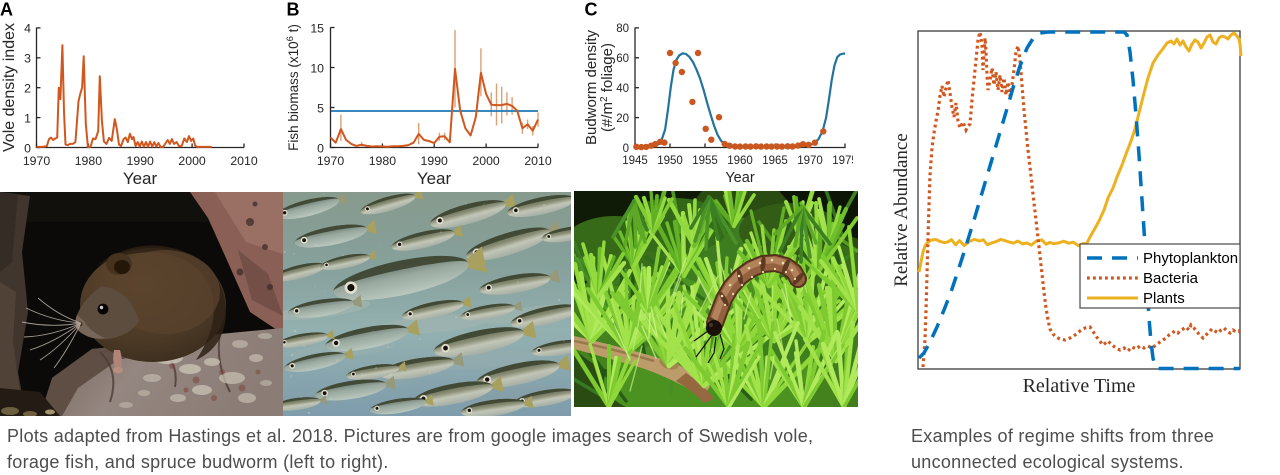 The height and width of the screenshot is (475, 1280). What do you see at coordinates (293, 87) in the screenshot?
I see `svg-text: Fish biomass (x106 t)` at bounding box center [293, 87].